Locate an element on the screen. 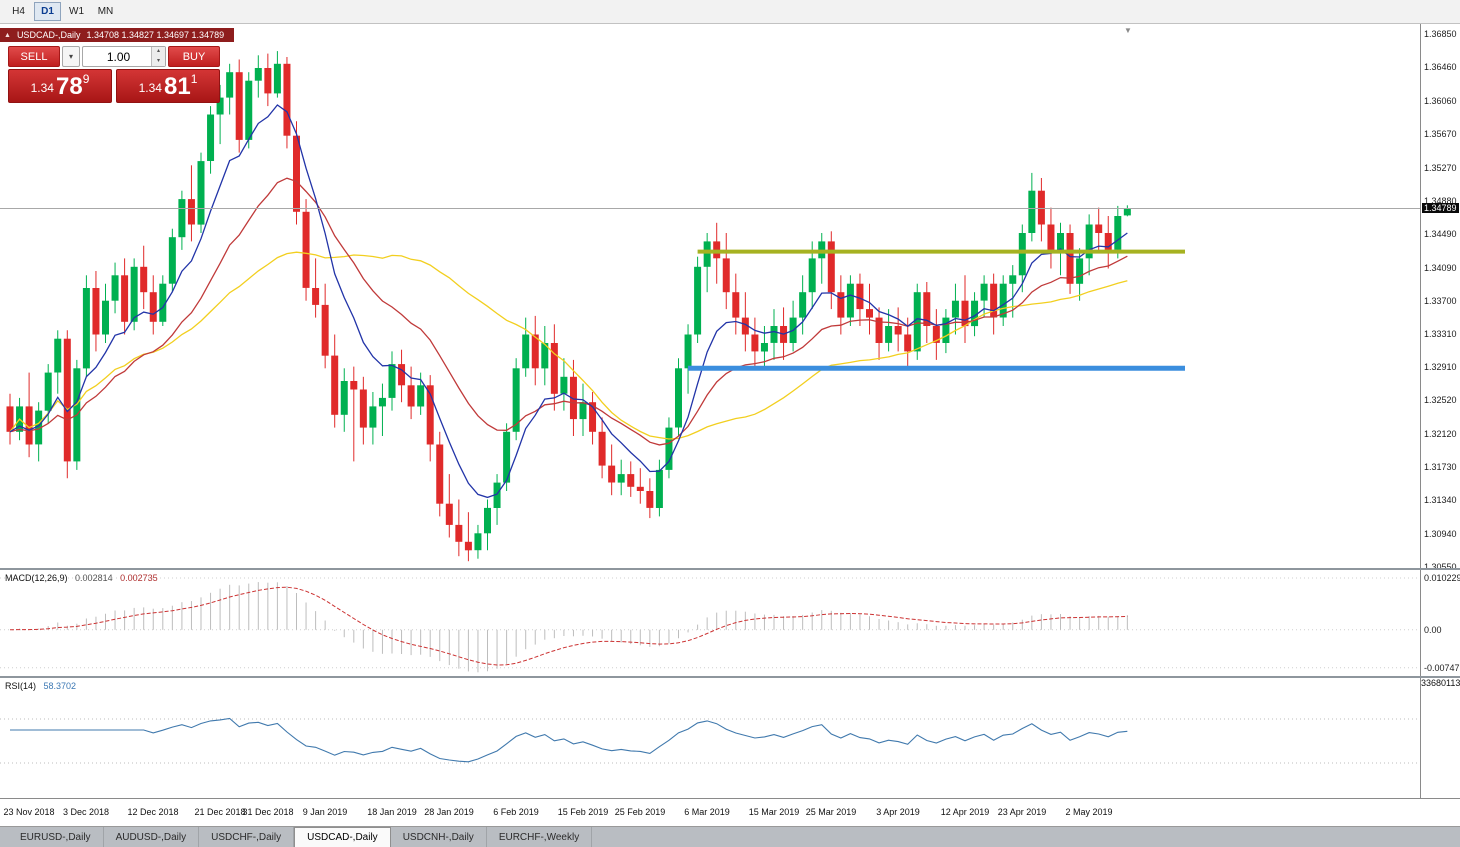 The image size is (1460, 847). price-scale-label: 1.31340 is located at coordinates (1440, 500).